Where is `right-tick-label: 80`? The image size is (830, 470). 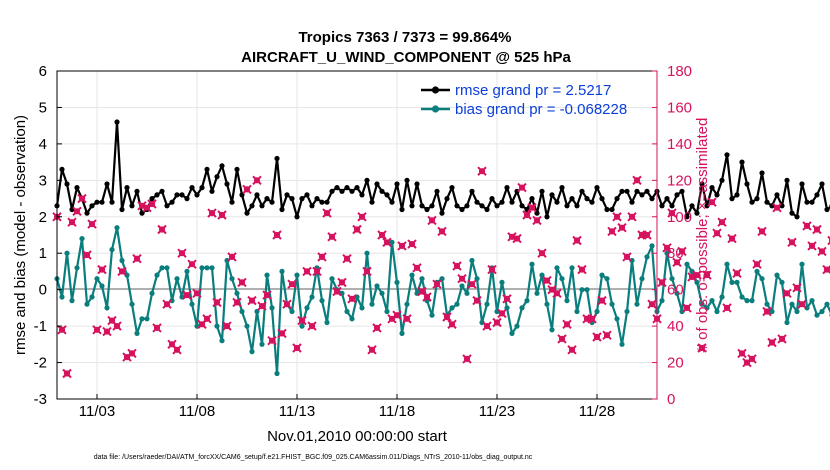 right-tick-label: 80 is located at coordinates (675, 253).